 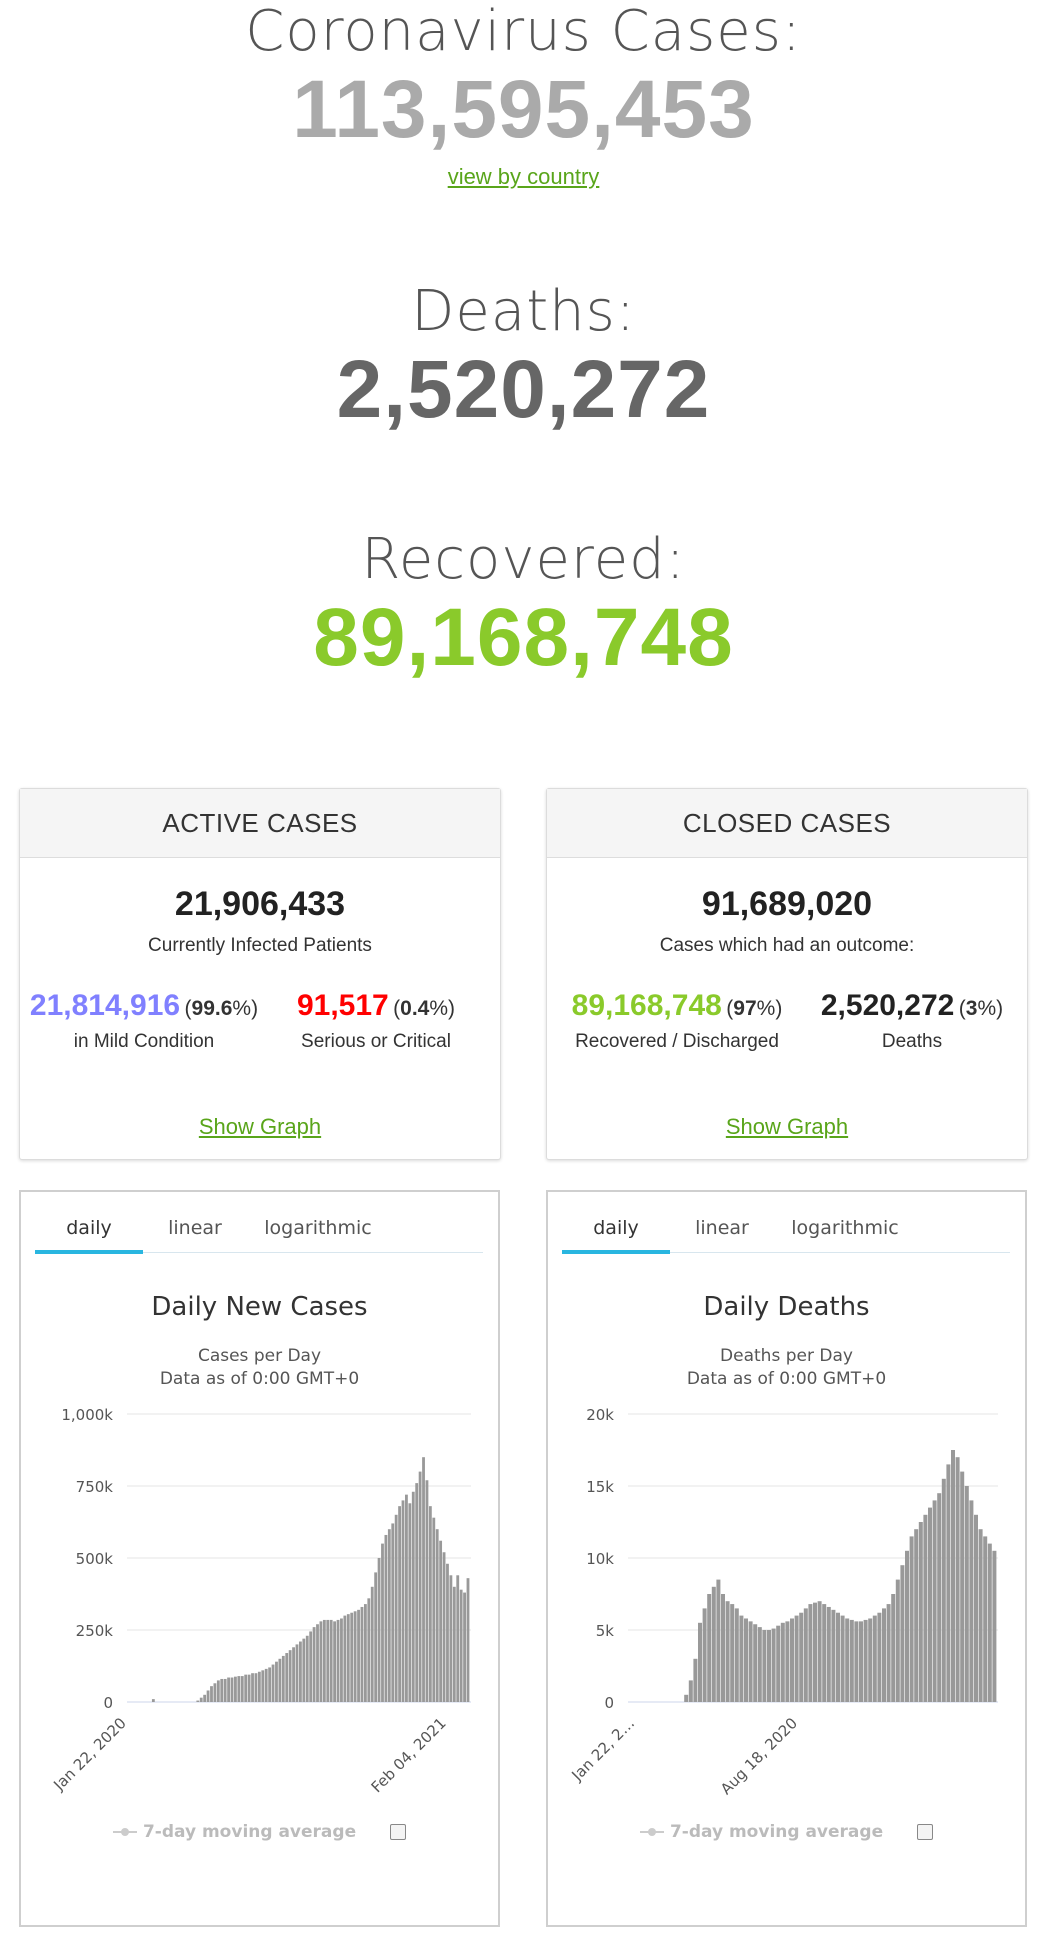 What do you see at coordinates (971, 1008) in the screenshot?
I see `closed-deaths-pct: 3` at bounding box center [971, 1008].